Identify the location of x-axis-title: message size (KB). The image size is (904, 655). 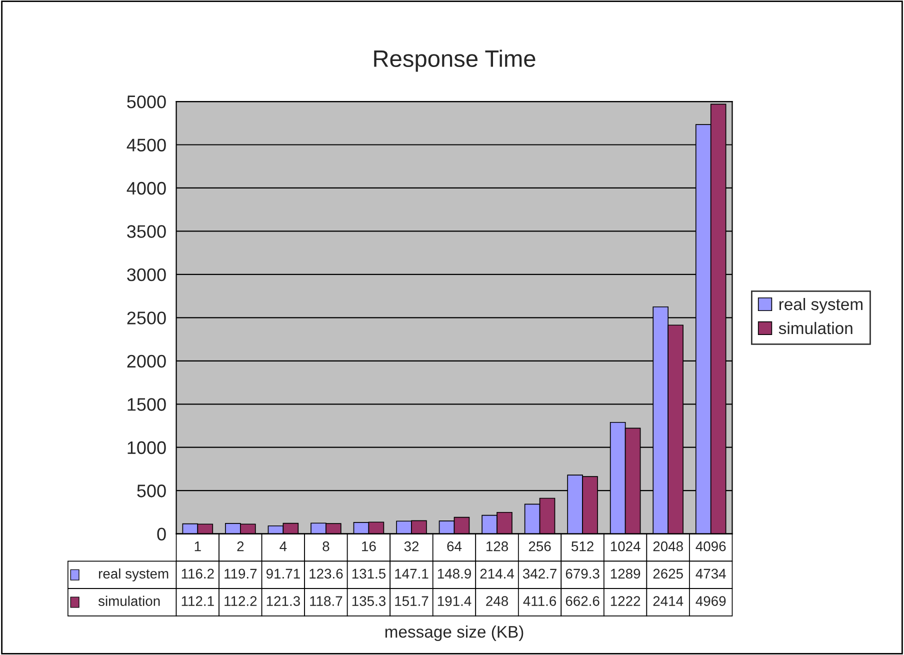
(454, 633).